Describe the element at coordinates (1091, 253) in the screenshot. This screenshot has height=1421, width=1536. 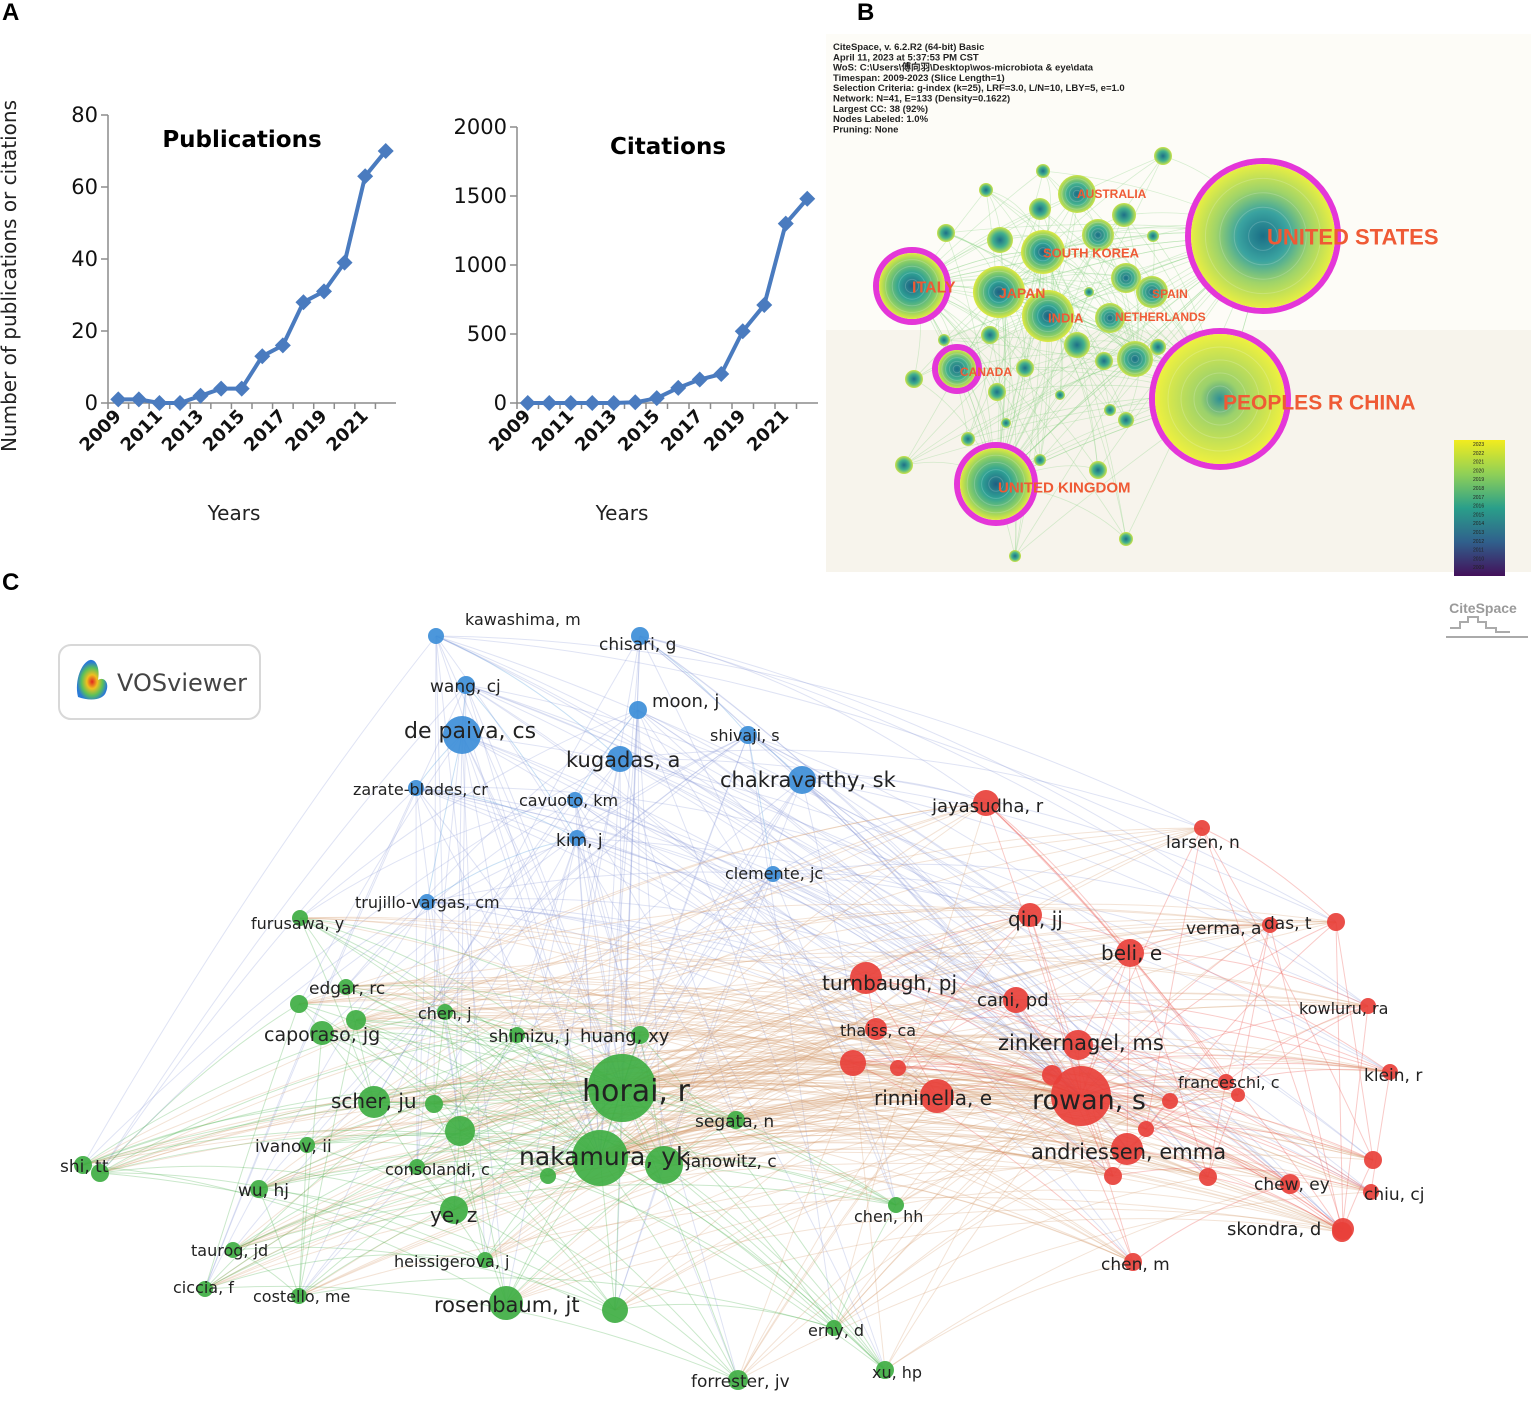
I see `country-label-south-korea: SOUTH KOREA` at that location.